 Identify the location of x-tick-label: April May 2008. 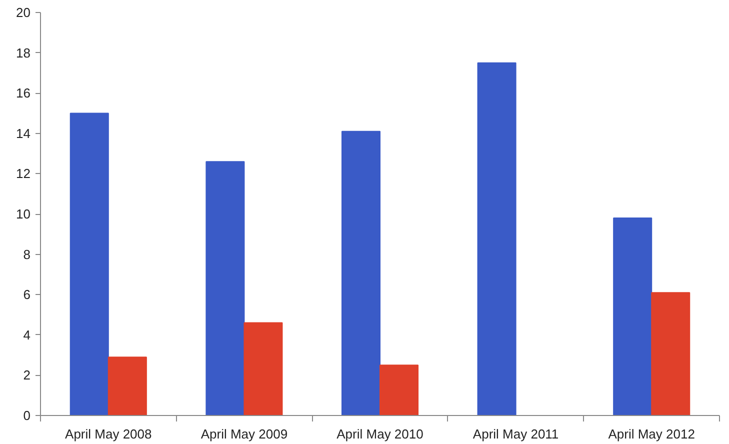
(108, 434).